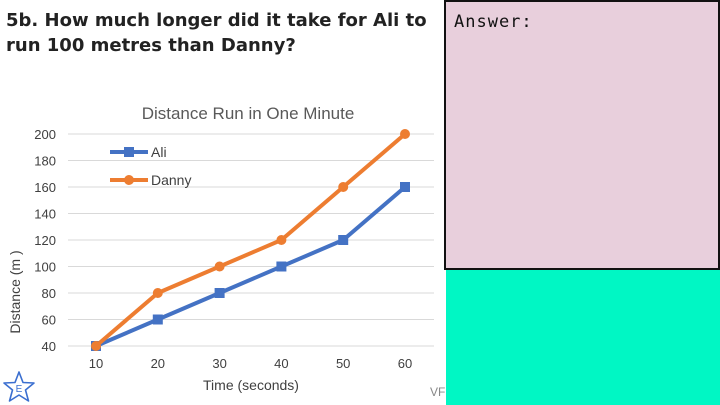 This screenshot has height=405, width=720. Describe the element at coordinates (129, 180) in the screenshot. I see `legend-marker-danny` at that location.